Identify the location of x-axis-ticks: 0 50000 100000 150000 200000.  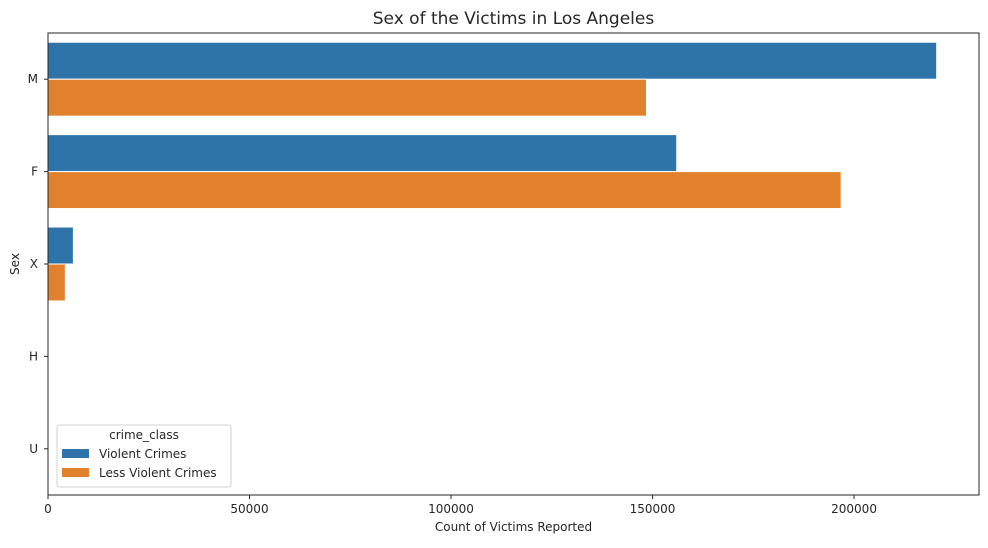
(460, 505).